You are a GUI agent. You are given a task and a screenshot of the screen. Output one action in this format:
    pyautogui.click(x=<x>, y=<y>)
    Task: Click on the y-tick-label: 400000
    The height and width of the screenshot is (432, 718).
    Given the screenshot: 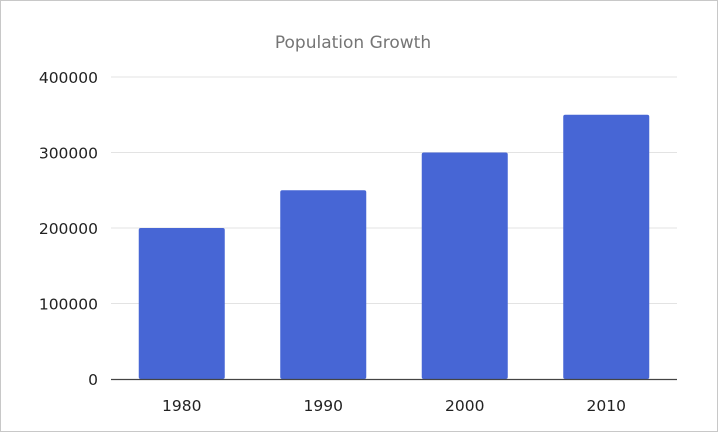 What is the action you would take?
    pyautogui.click(x=68, y=78)
    